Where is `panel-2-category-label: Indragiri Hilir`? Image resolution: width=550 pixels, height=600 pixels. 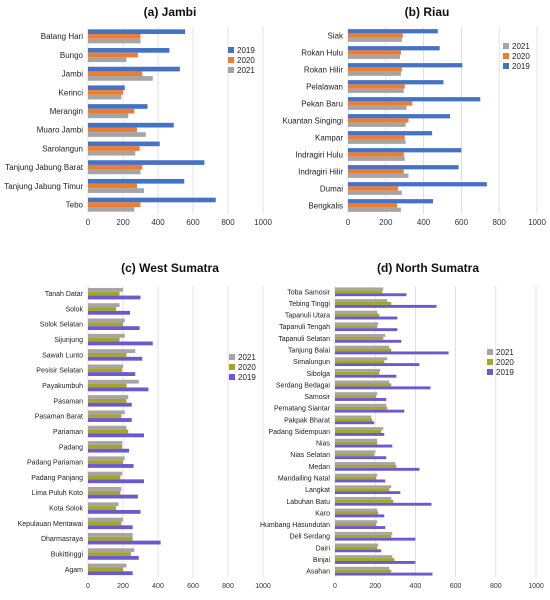 panel-2-category-label: Indragiri Hilir is located at coordinates (320, 171).